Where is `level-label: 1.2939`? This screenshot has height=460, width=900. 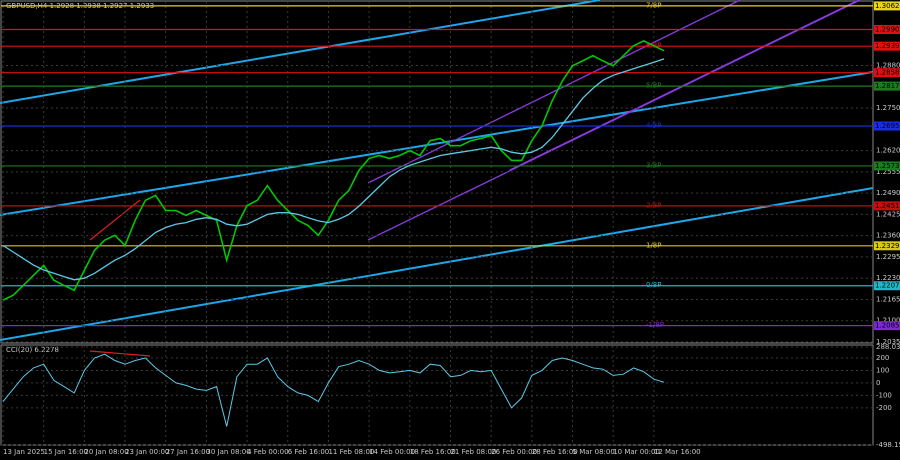 level-label: 1.2939 is located at coordinates (887, 46).